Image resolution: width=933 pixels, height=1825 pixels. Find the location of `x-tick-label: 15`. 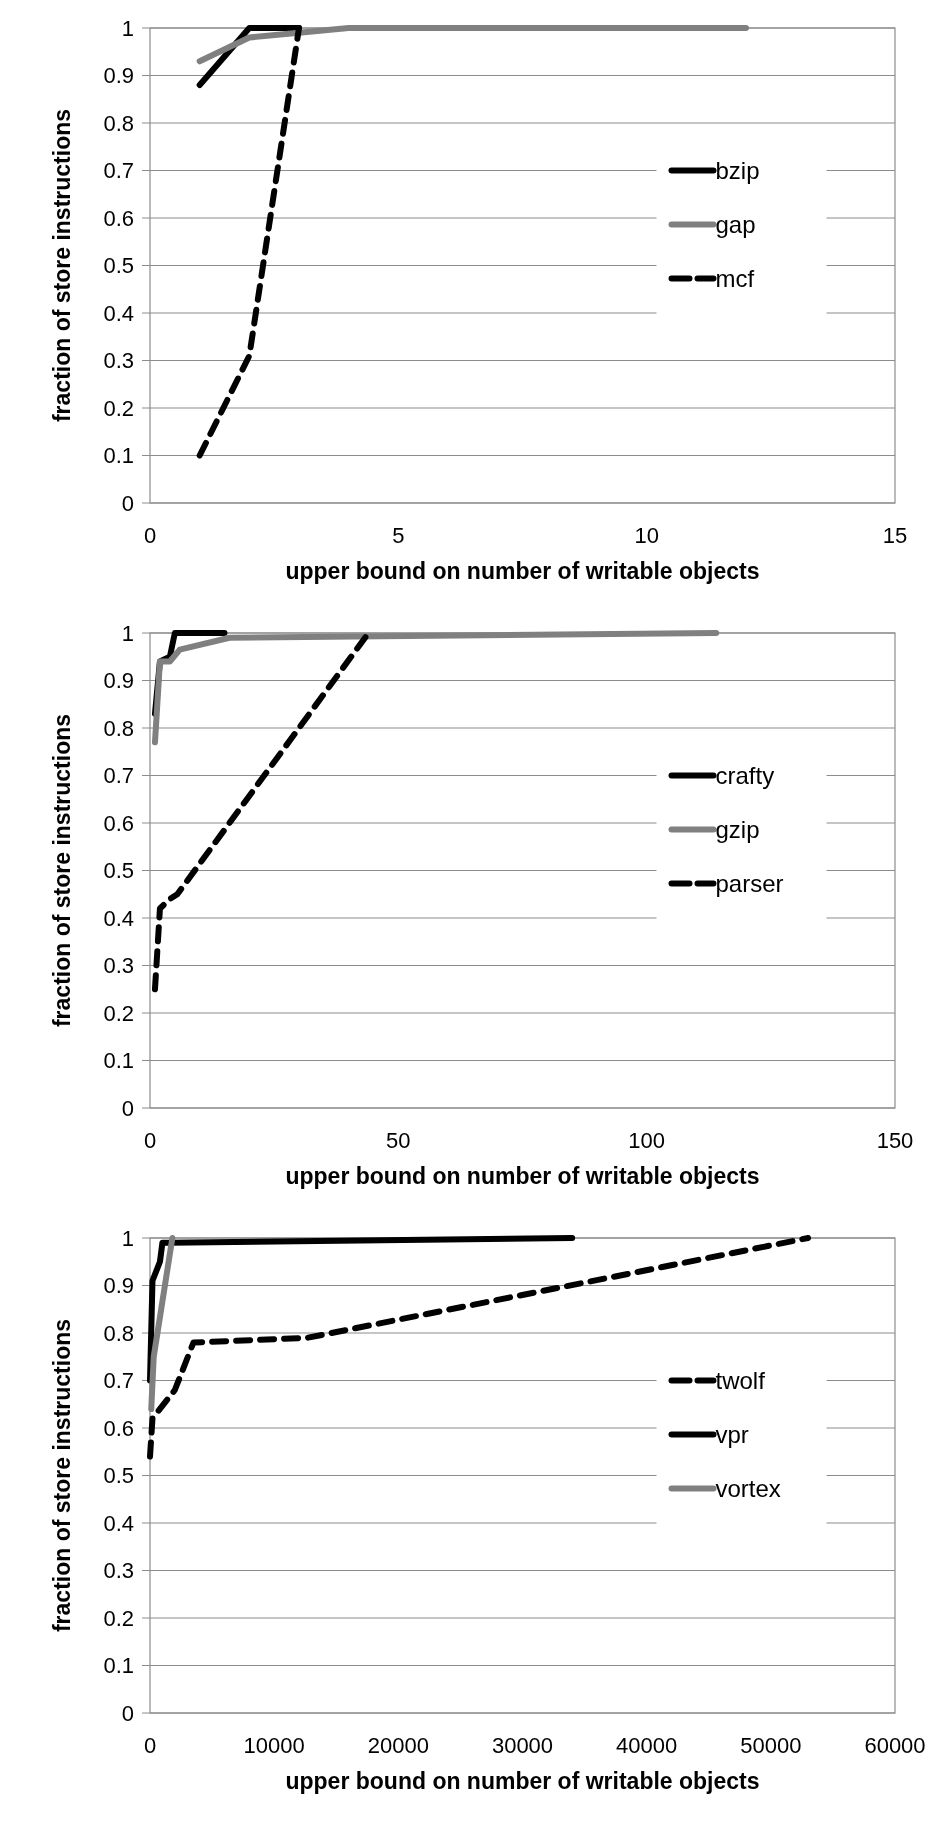

x-tick-label: 15 is located at coordinates (895, 535).